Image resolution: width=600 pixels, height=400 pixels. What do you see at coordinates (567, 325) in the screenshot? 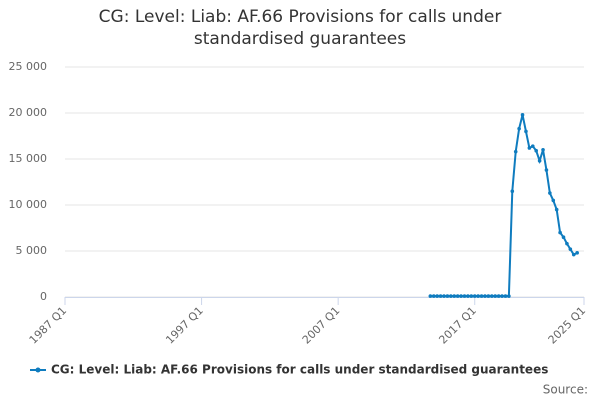
I see `x-tick-label: 2025 Q1` at bounding box center [567, 325].